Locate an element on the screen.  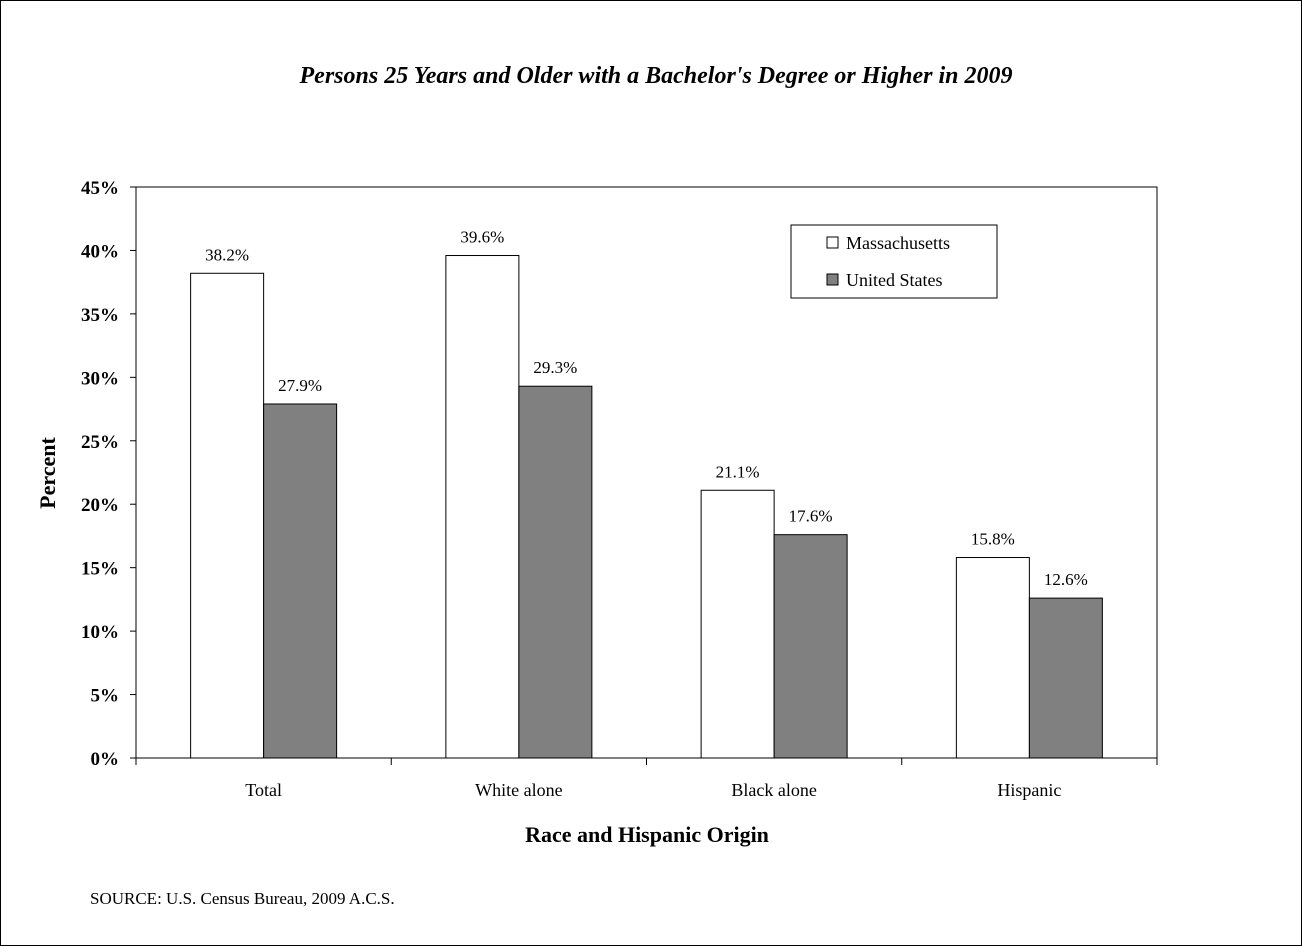
x-category-label: Hispanic is located at coordinates (1029, 790).